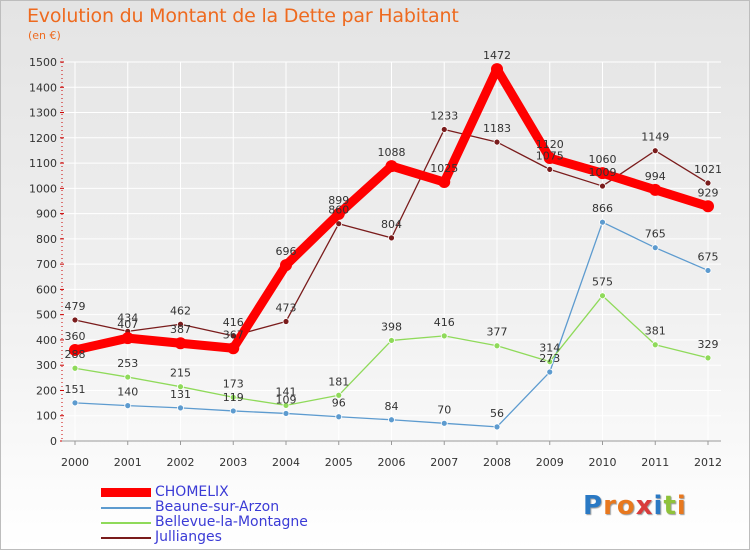 Image resolution: width=750 pixels, height=550 pixels. I want to click on x-tick-label: 2003, so click(233, 462).